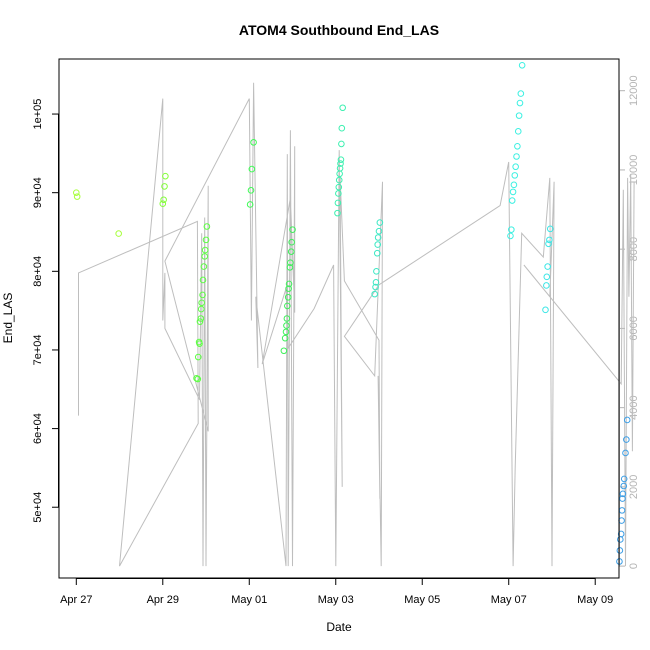  What do you see at coordinates (634, 566) in the screenshot?
I see `y2-tick-label: 0` at bounding box center [634, 566].